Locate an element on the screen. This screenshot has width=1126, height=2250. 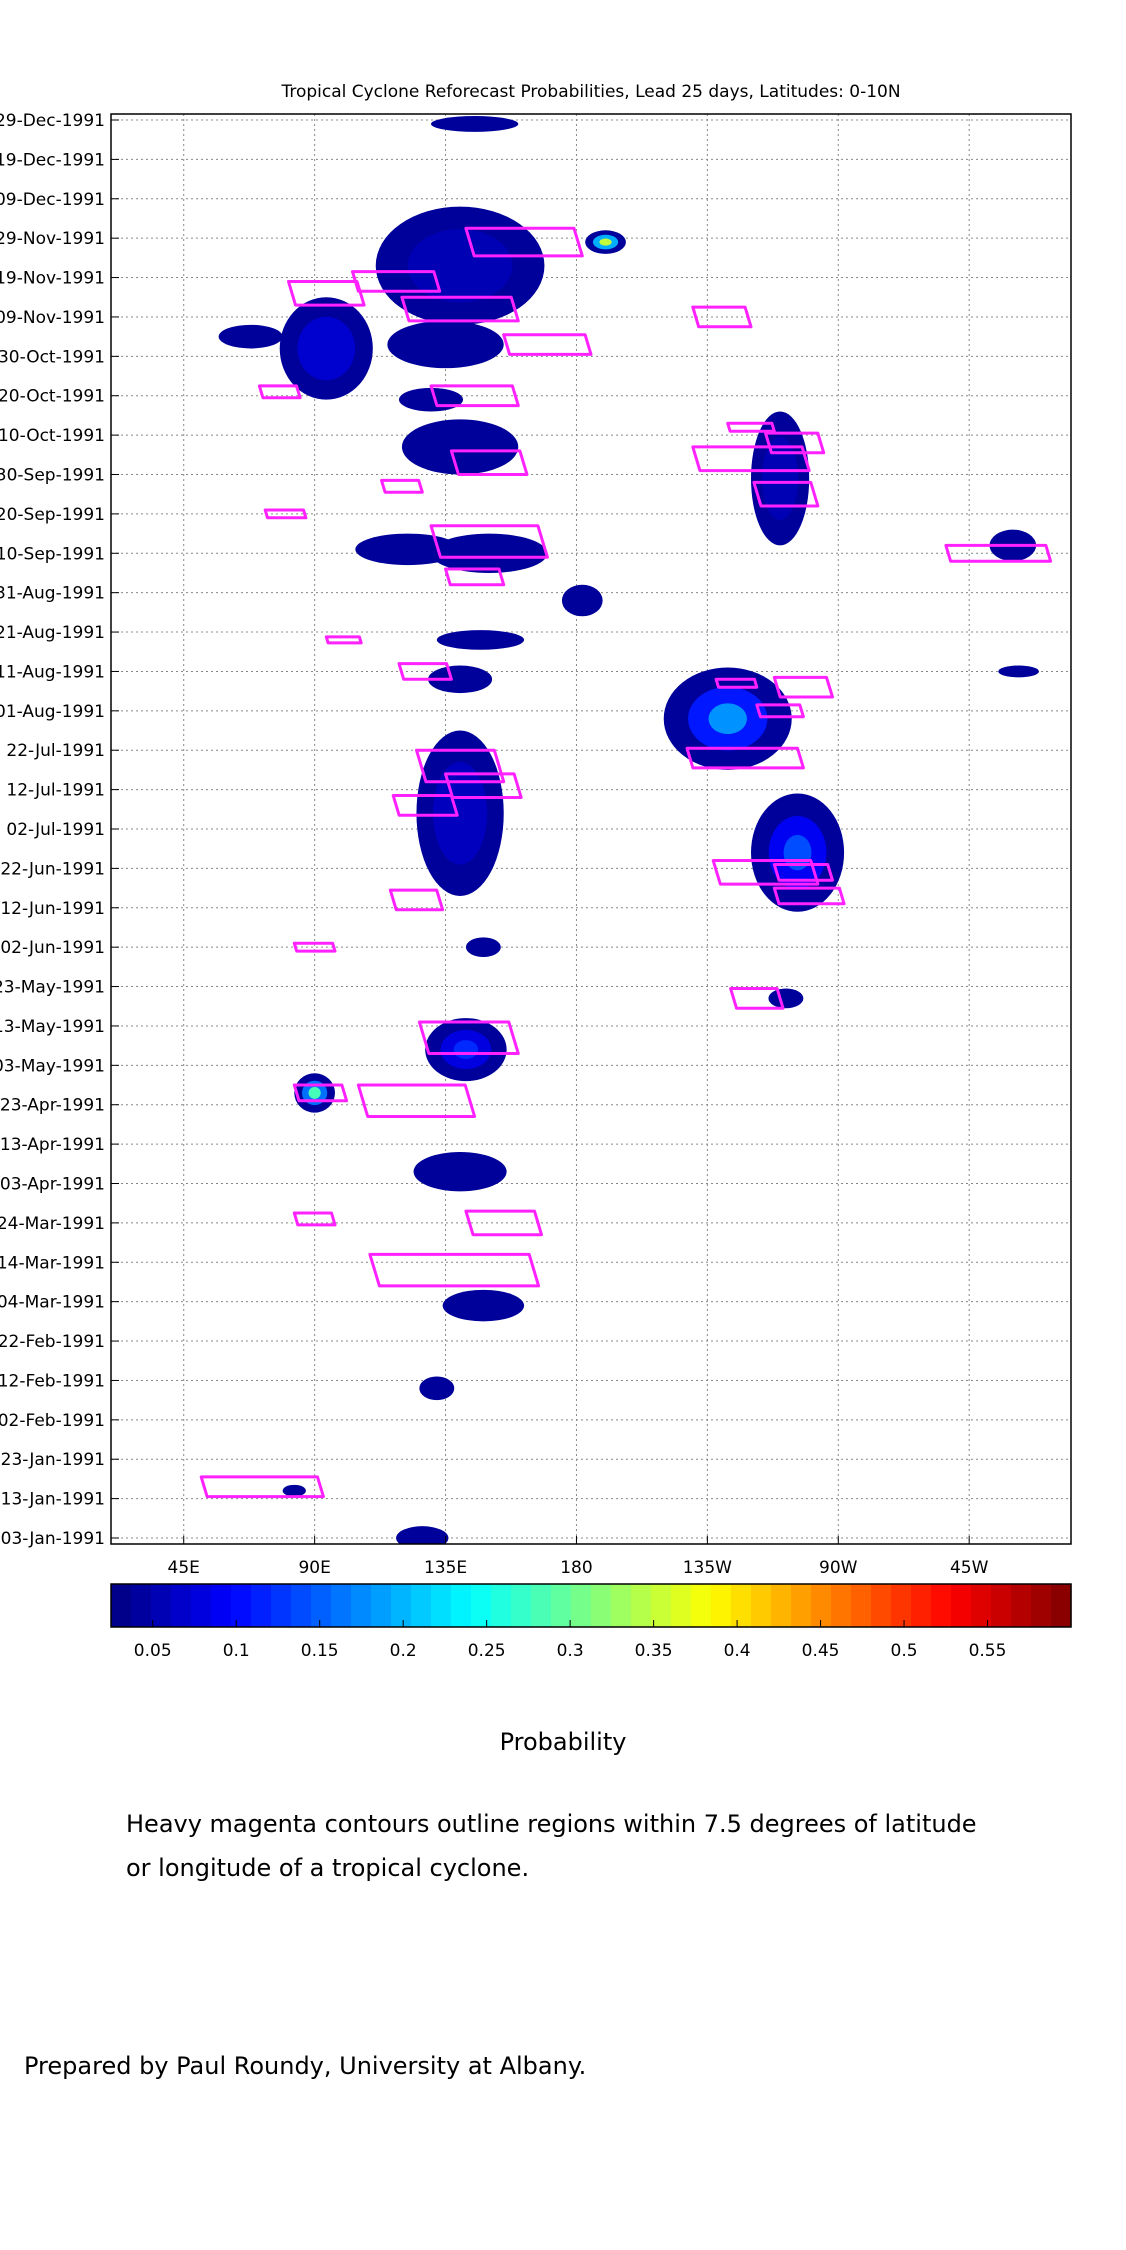
x-axis-ticks: 45E 90E 135E 180 135W 90W 45W is located at coordinates (578, 1557).